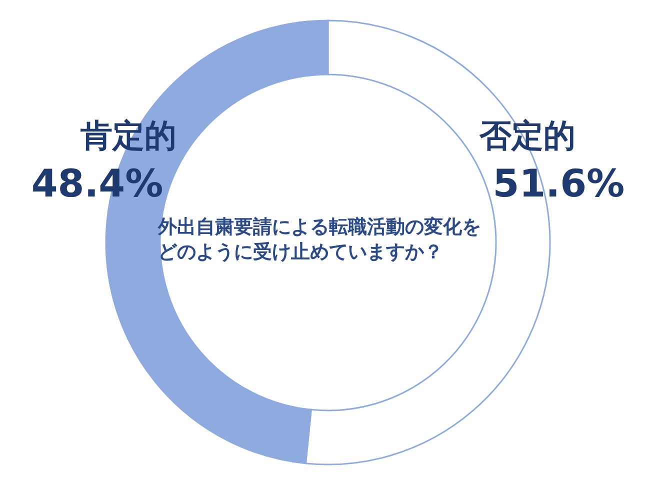 The height and width of the screenshot is (485, 650). Describe the element at coordinates (97, 184) in the screenshot. I see `data-label: 48.4%` at that location.